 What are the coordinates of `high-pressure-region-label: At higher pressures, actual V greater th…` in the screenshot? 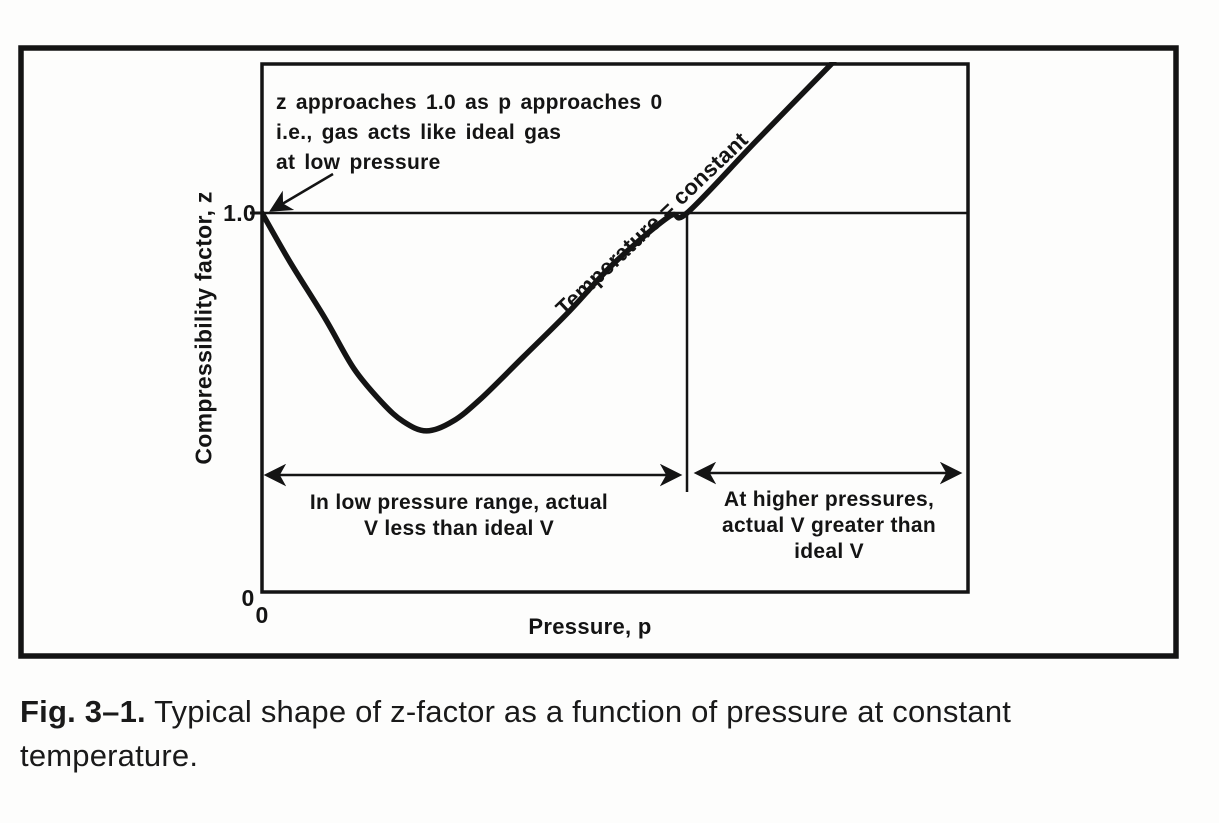 It's located at (829, 526).